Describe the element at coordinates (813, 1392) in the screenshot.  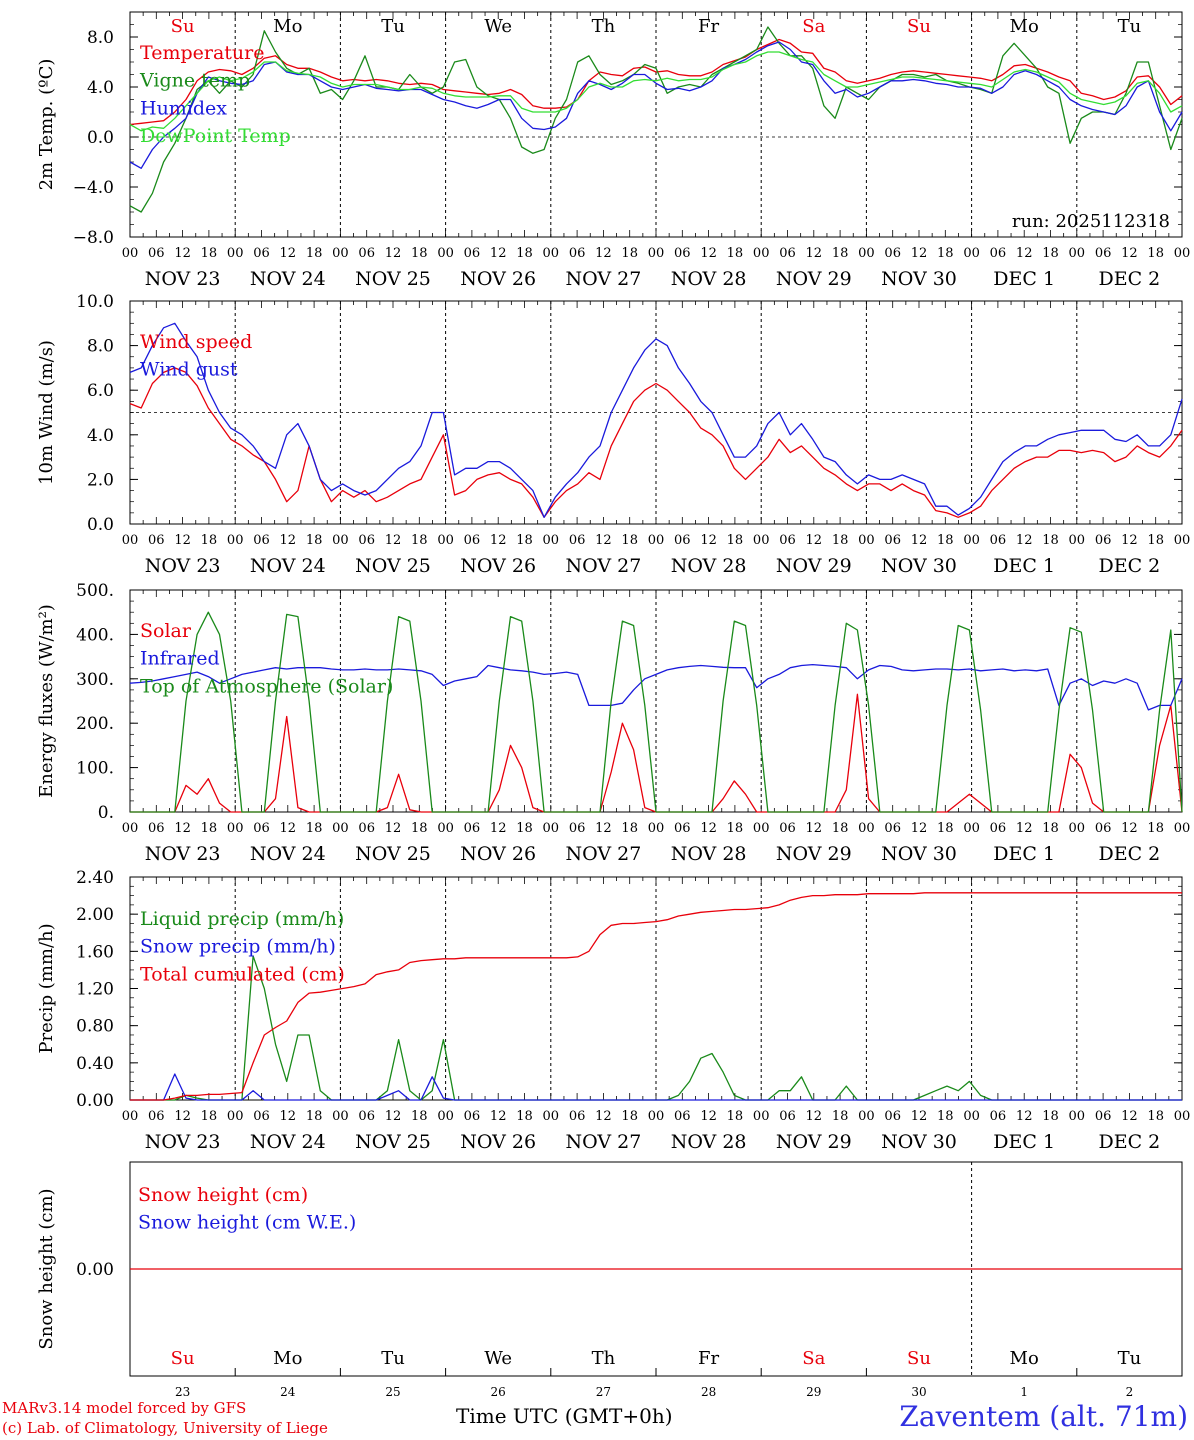
I see `day-number-label: 29` at that location.